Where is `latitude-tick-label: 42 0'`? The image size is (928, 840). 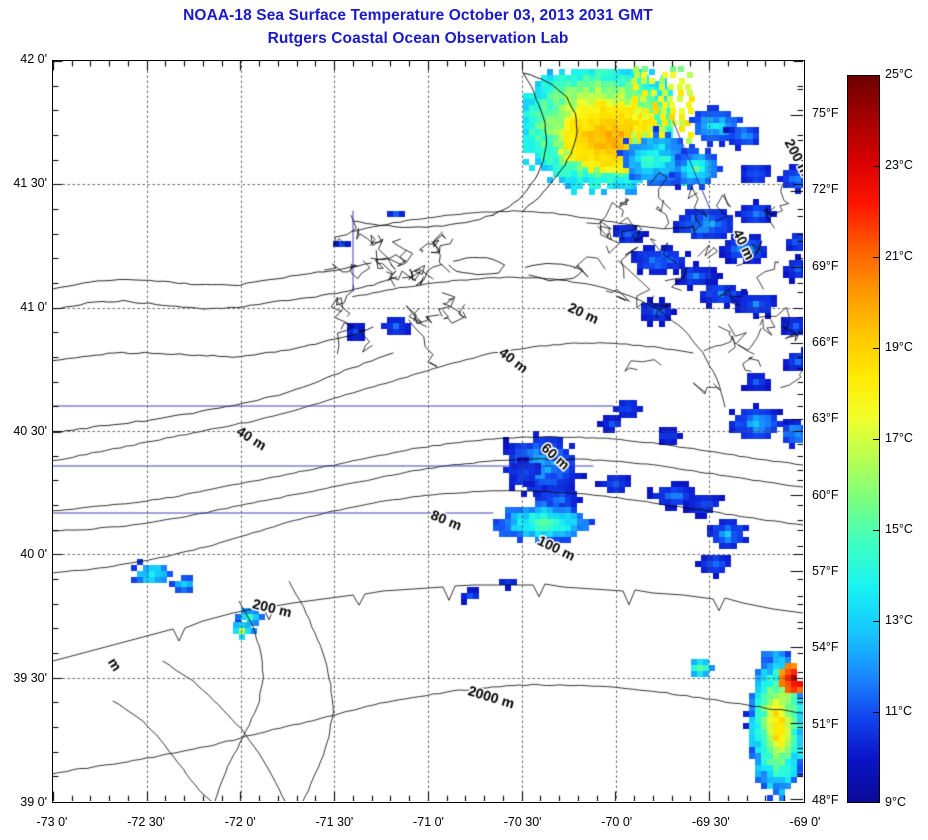
latitude-tick-label: 42 0' is located at coordinates (33, 59).